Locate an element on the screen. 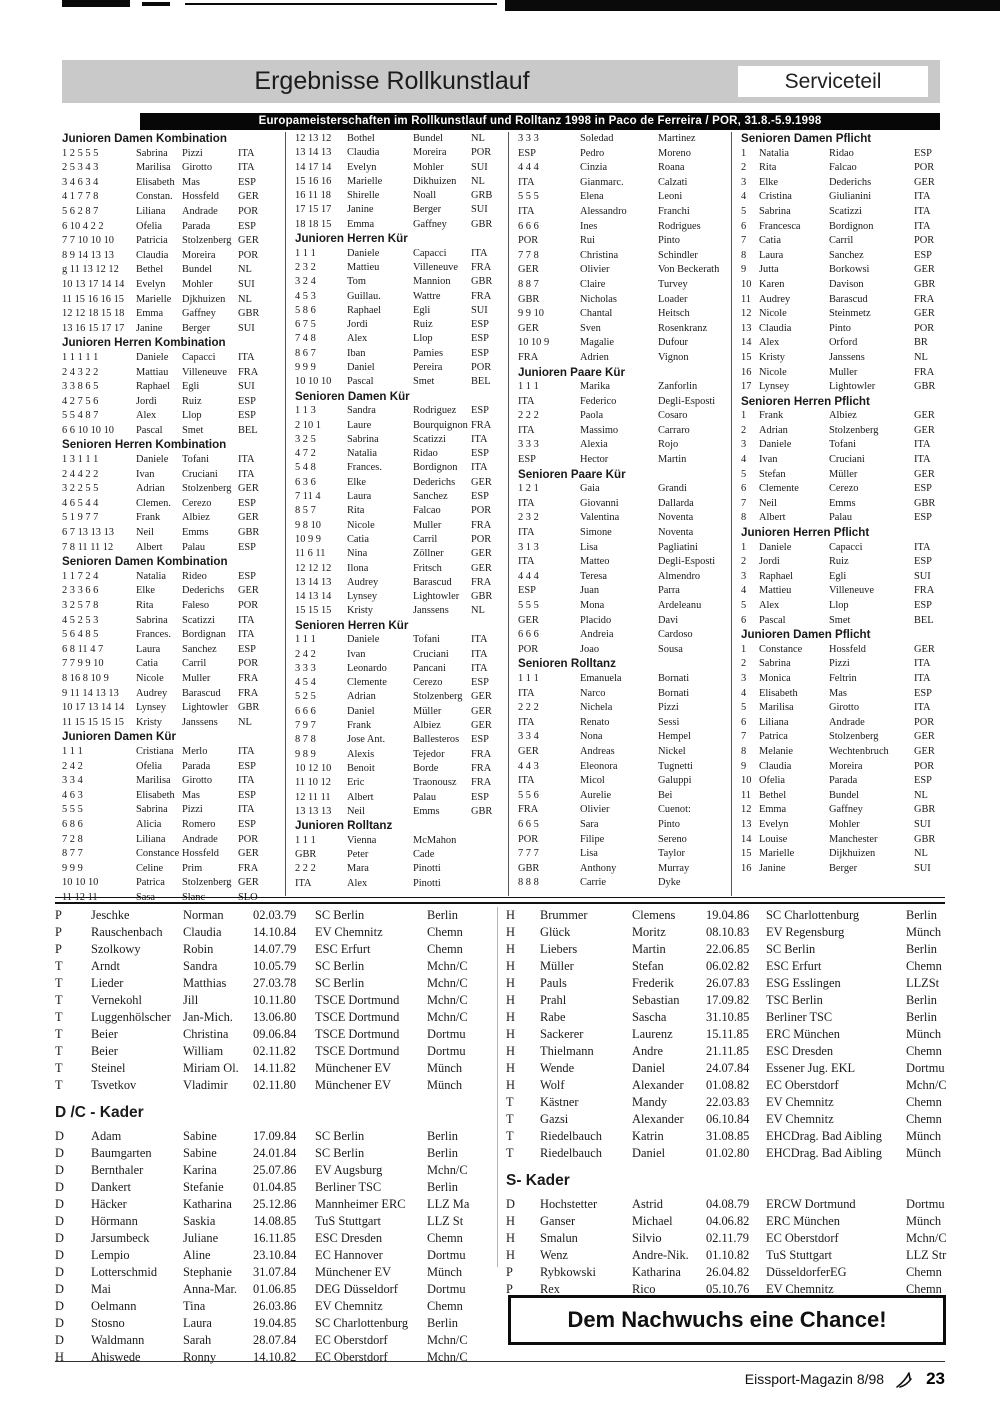 The image size is (1000, 1412). first-name-cell: Daniele is located at coordinates (775, 547).